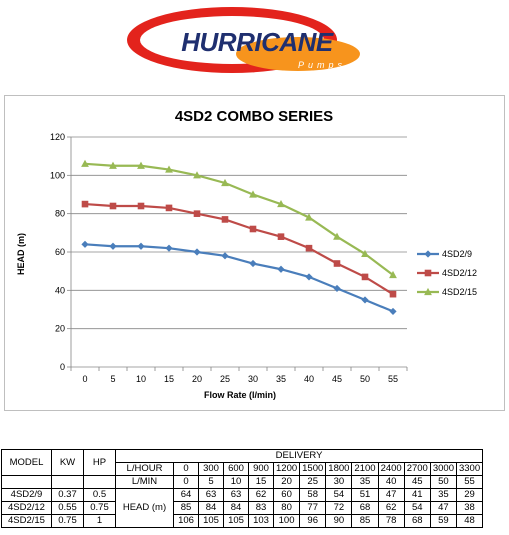 The width and height of the screenshot is (509, 535). What do you see at coordinates (281, 379) in the screenshot?
I see `x-tick-label: 35` at bounding box center [281, 379].